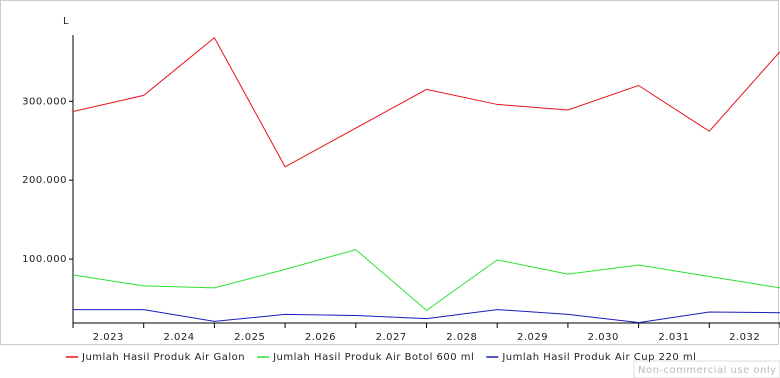 The width and height of the screenshot is (780, 378). I want to click on x-tick-label: 2.026, so click(320, 337).